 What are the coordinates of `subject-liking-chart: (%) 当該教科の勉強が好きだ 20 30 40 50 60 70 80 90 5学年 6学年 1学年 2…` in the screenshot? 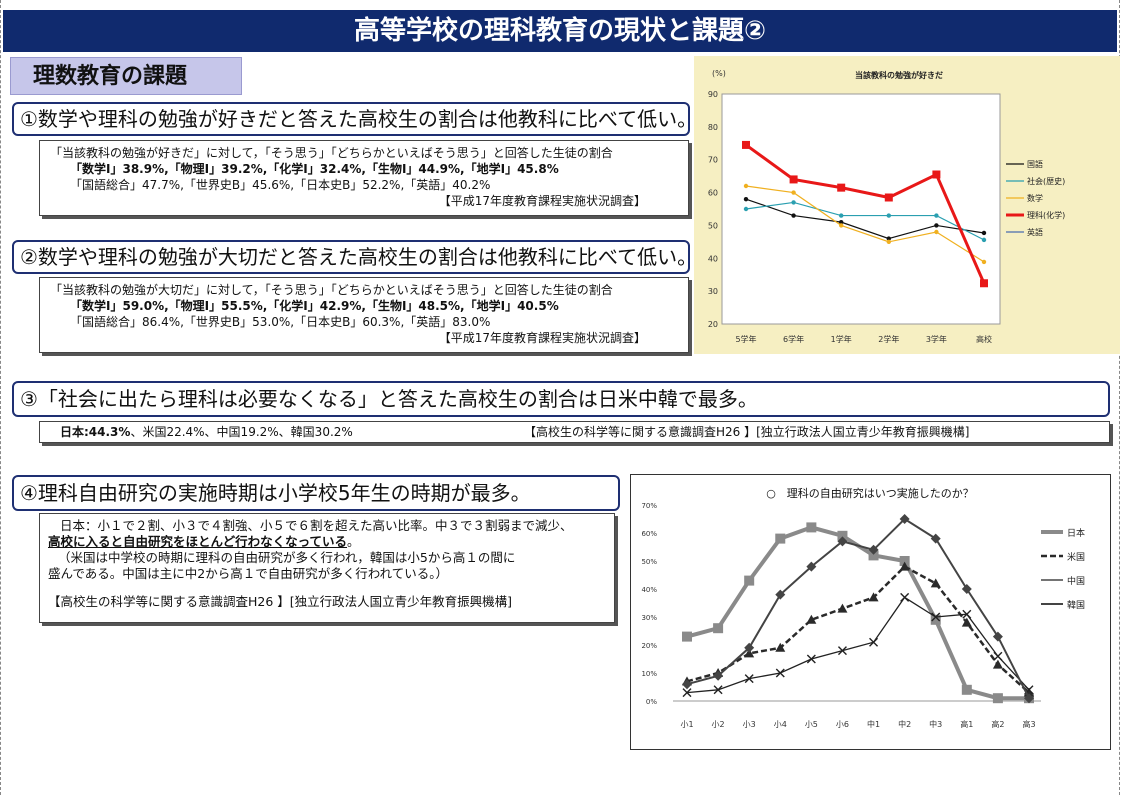 It's located at (907, 205).